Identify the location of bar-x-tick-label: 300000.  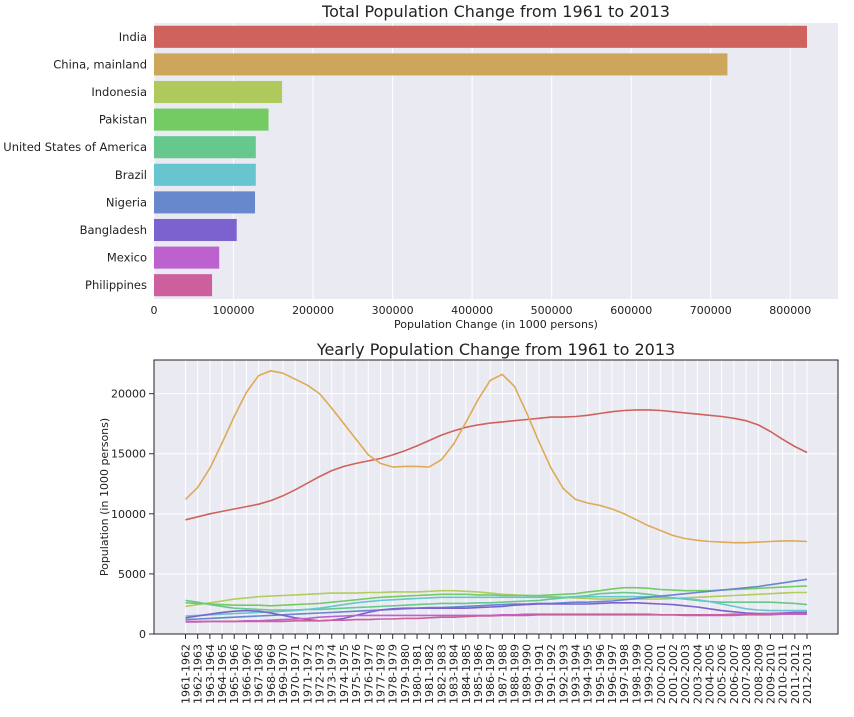
(393, 310).